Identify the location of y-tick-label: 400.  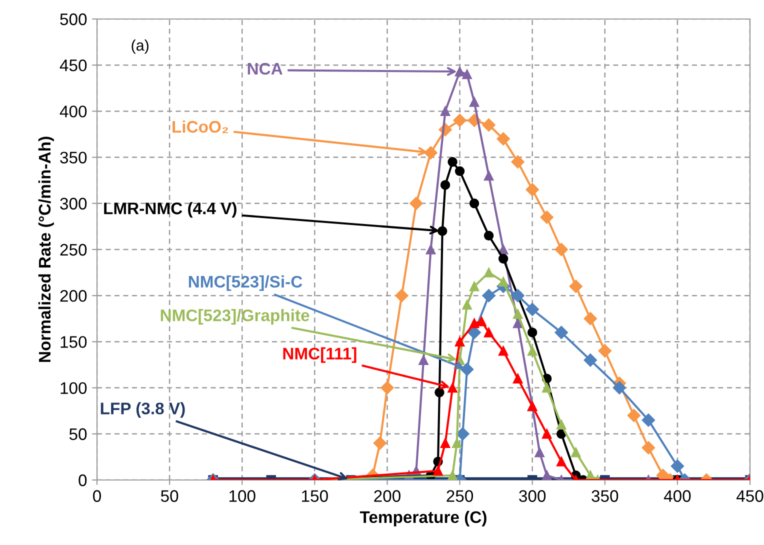
(73, 112).